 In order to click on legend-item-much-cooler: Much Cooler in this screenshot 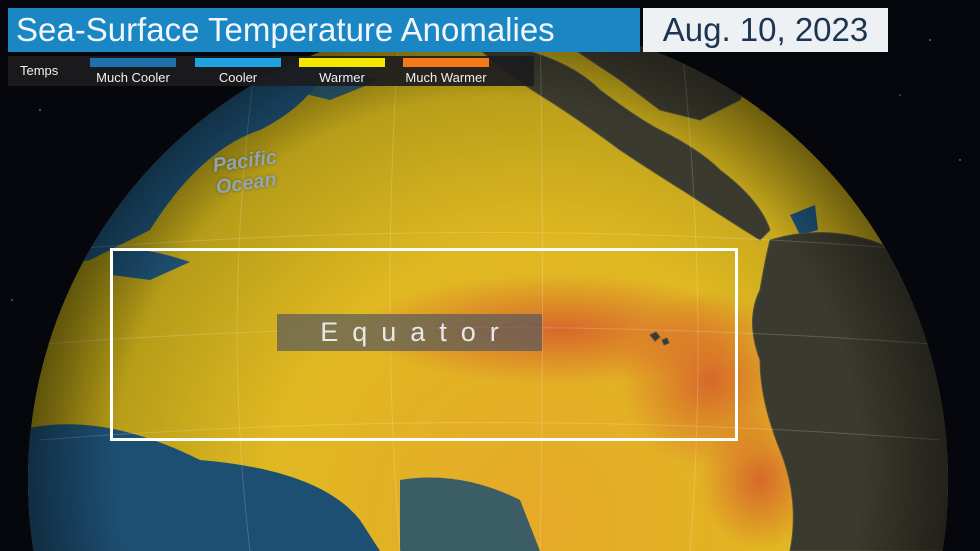, I will do `click(133, 71)`.